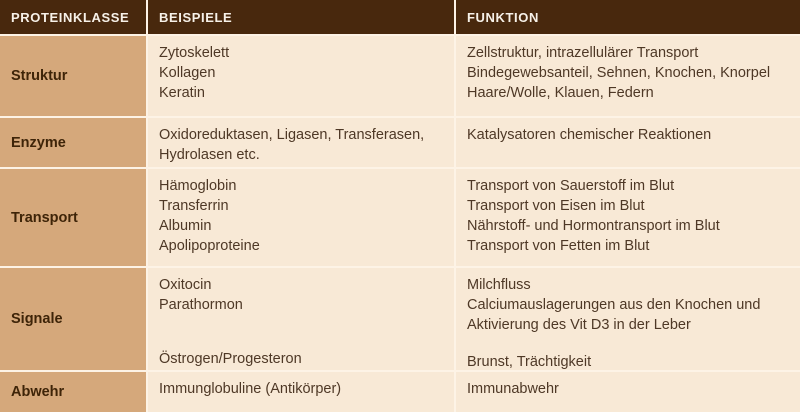 The image size is (800, 412). I want to click on header-cell-proteinklasse: PROTEINKLASSE, so click(73, 17).